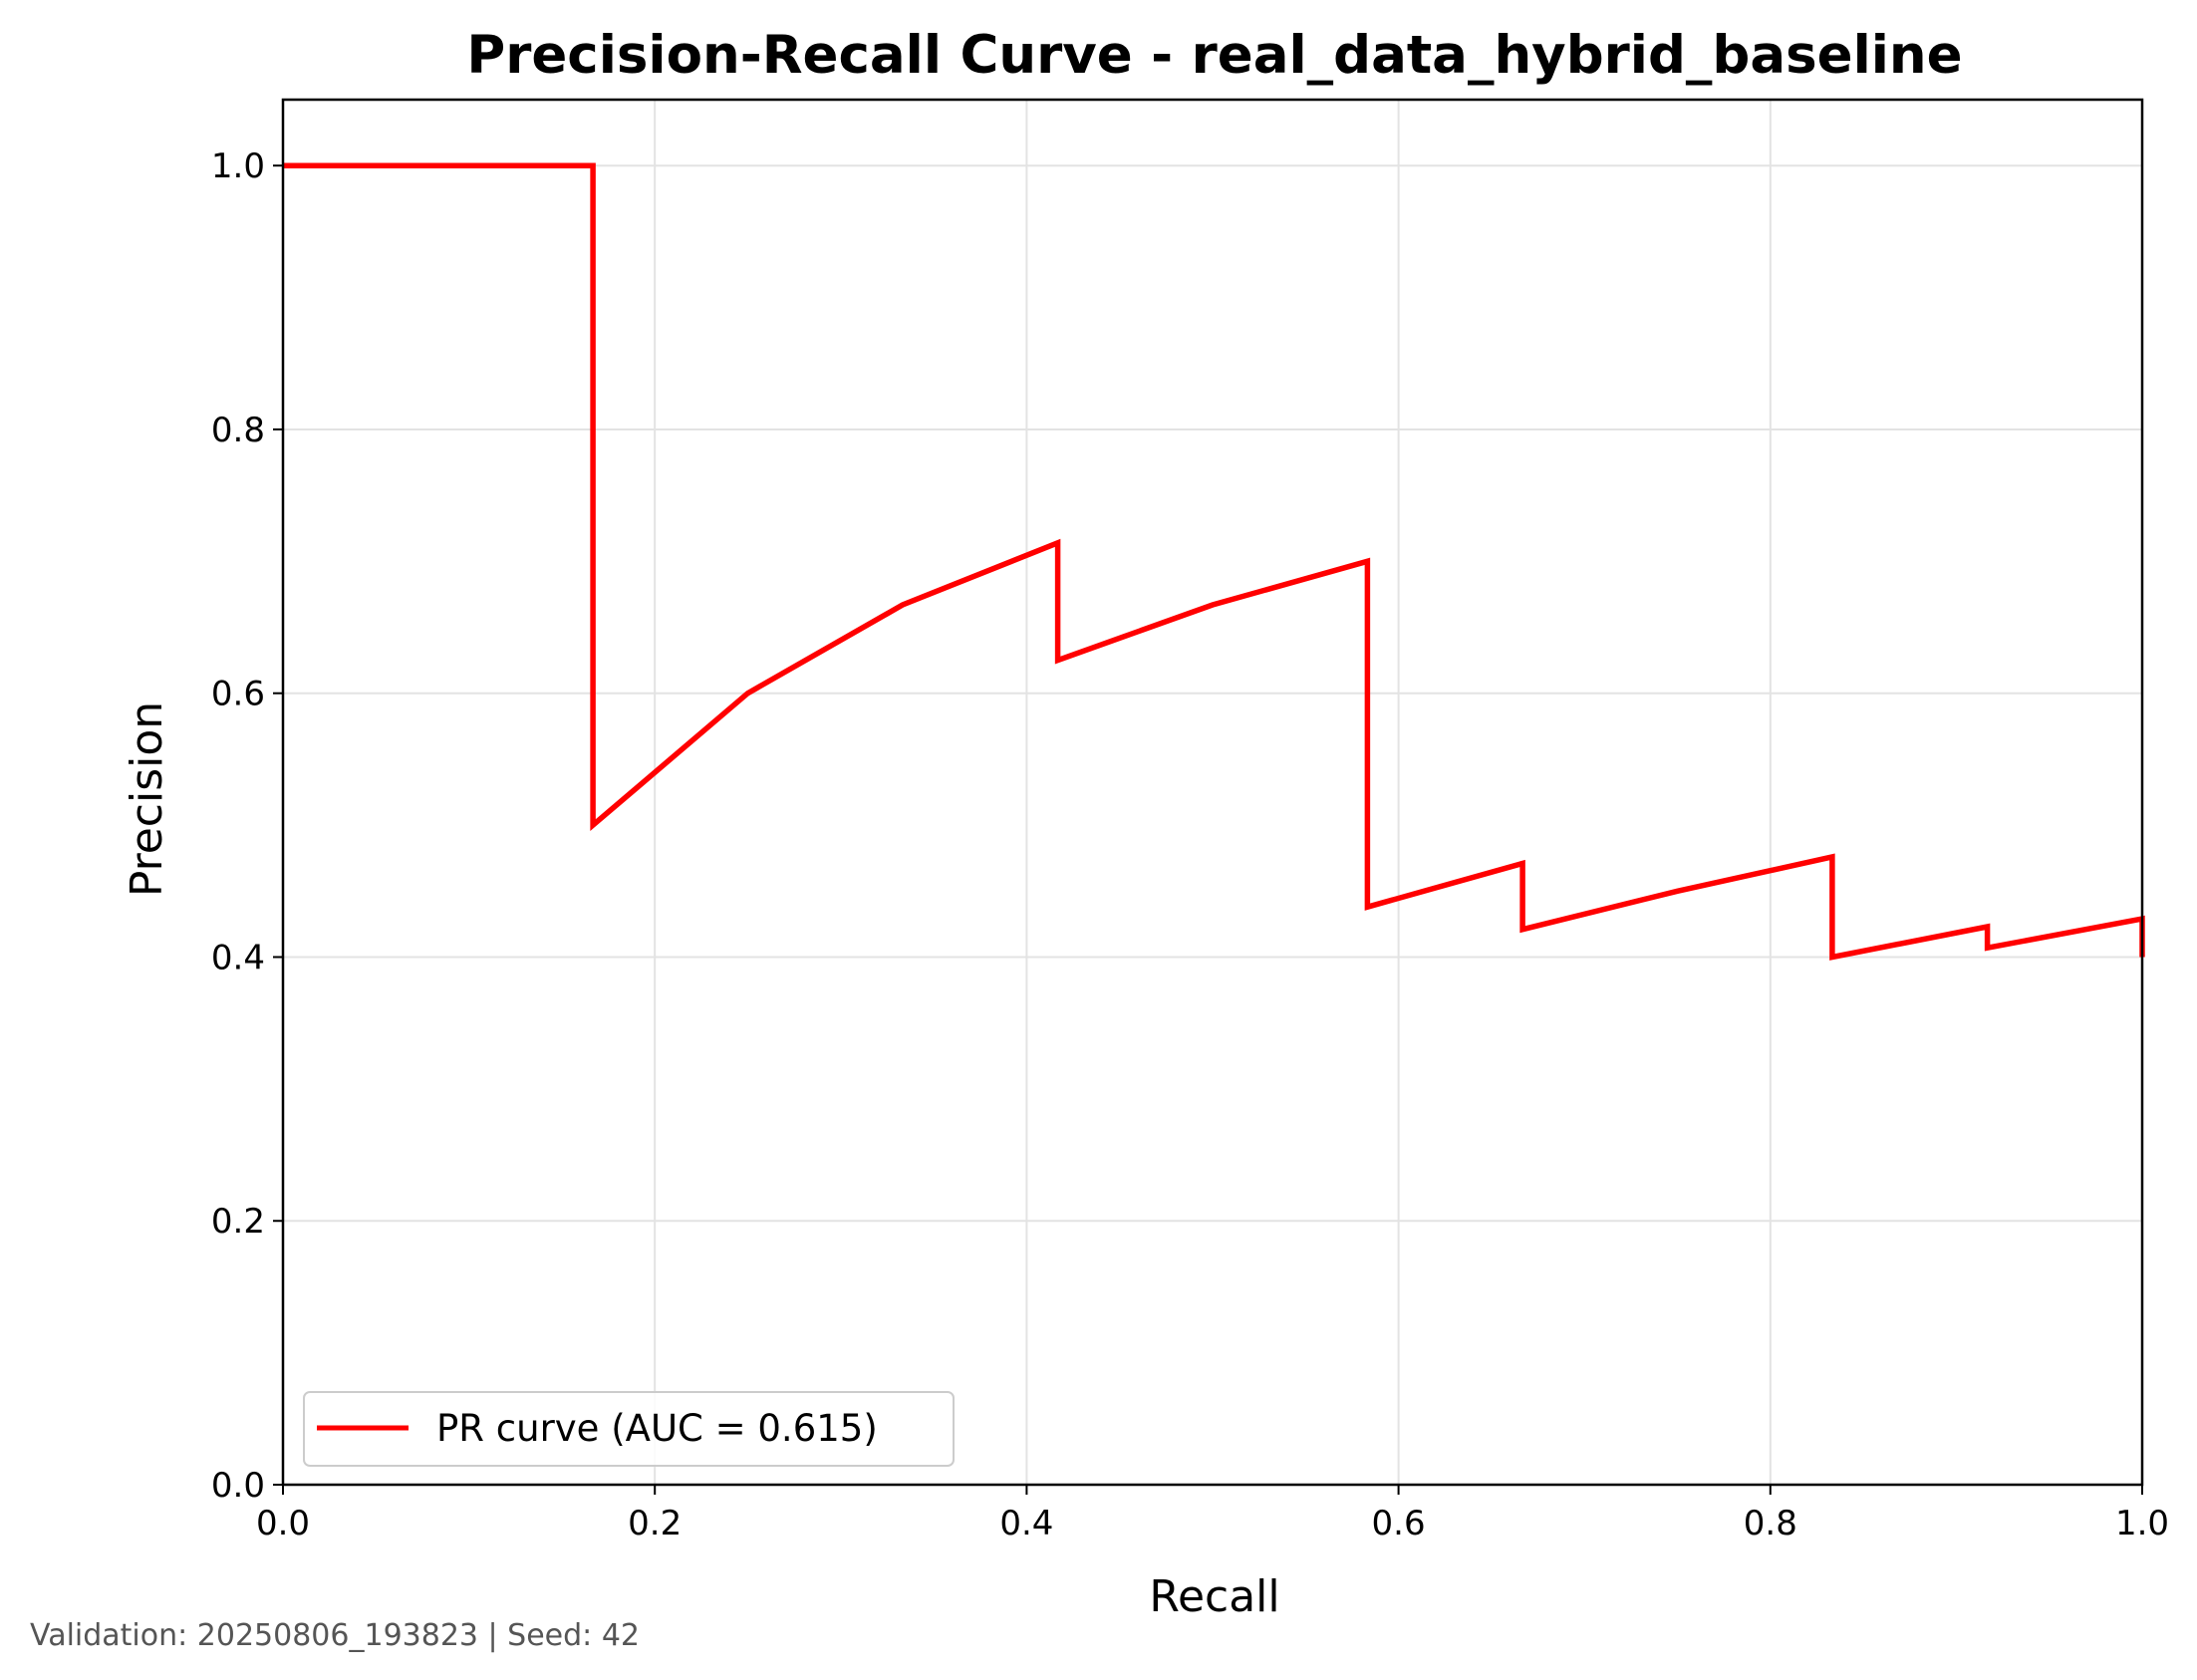 The height and width of the screenshot is (1680, 2197). What do you see at coordinates (283, 1523) in the screenshot?
I see `x-tick-label: 0.0` at bounding box center [283, 1523].